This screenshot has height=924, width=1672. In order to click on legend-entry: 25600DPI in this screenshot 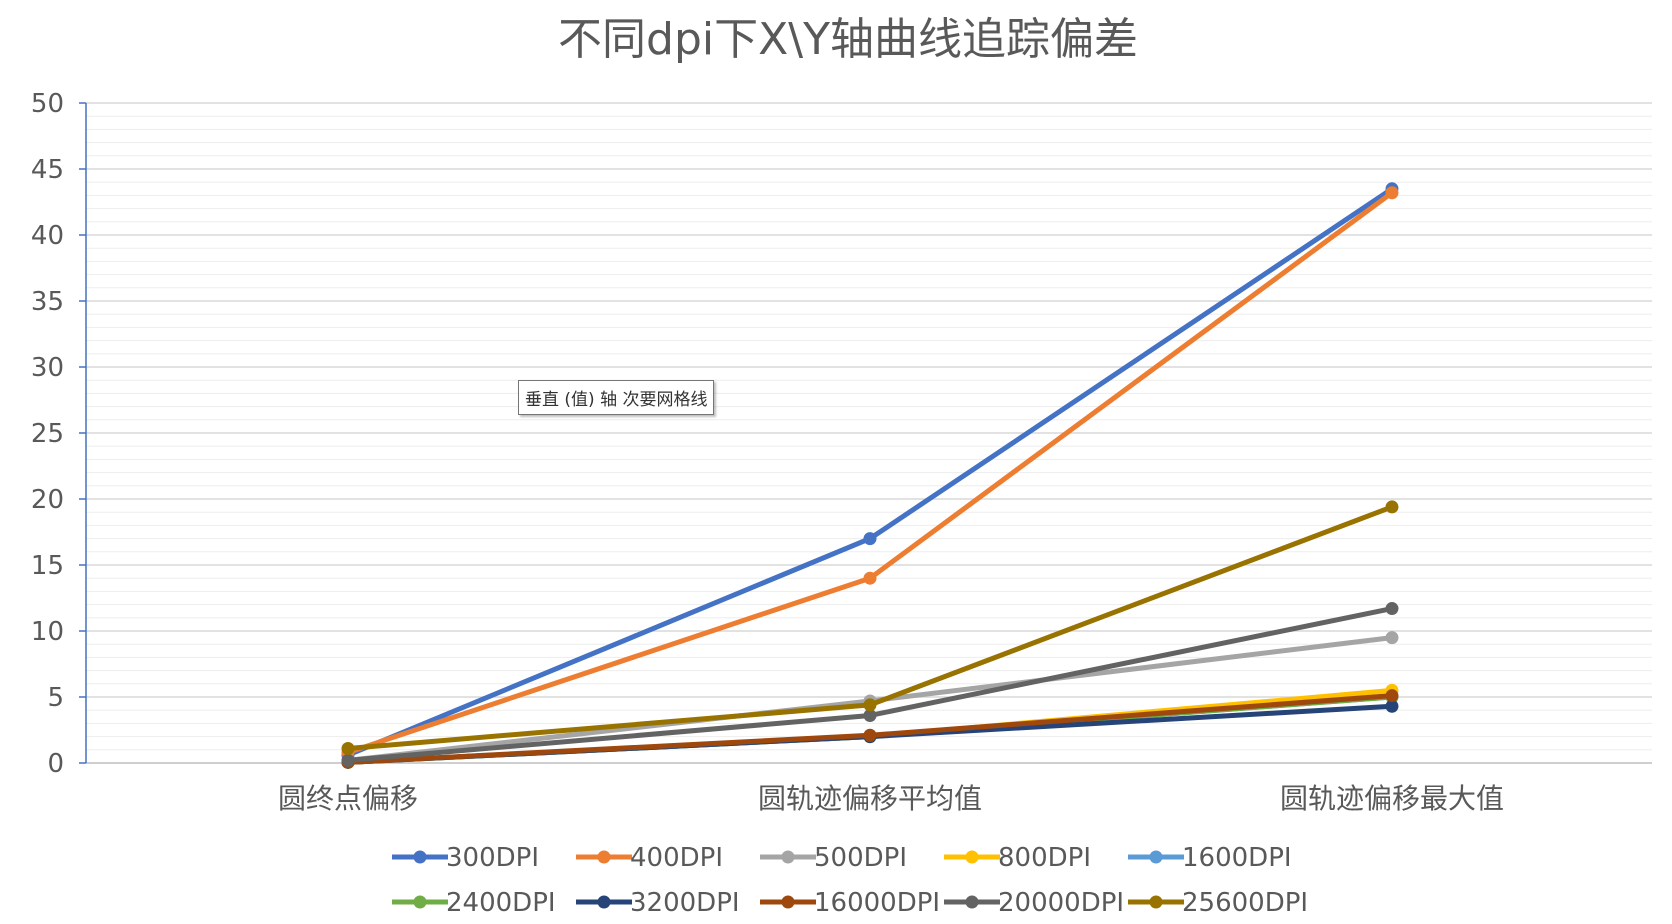, I will do `click(1218, 903)`.